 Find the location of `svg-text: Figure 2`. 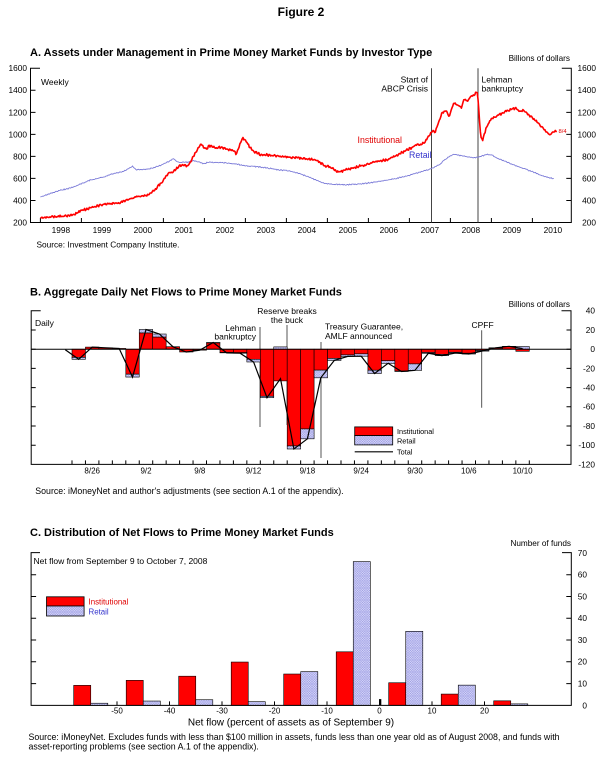

svg-text: Figure 2 is located at coordinates (301, 12).